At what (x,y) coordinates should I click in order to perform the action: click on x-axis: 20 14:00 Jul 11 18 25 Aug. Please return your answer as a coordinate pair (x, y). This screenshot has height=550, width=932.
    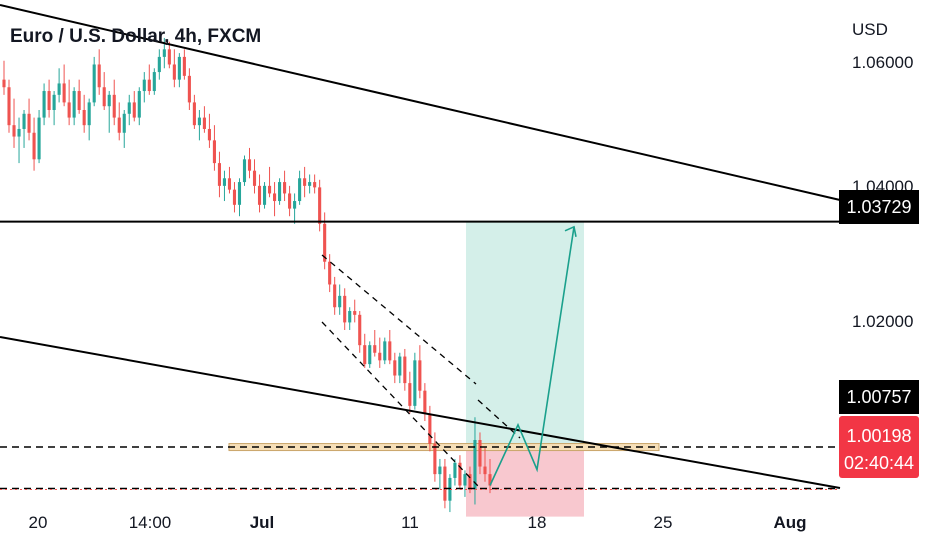
    Looking at the image, I should click on (418, 522).